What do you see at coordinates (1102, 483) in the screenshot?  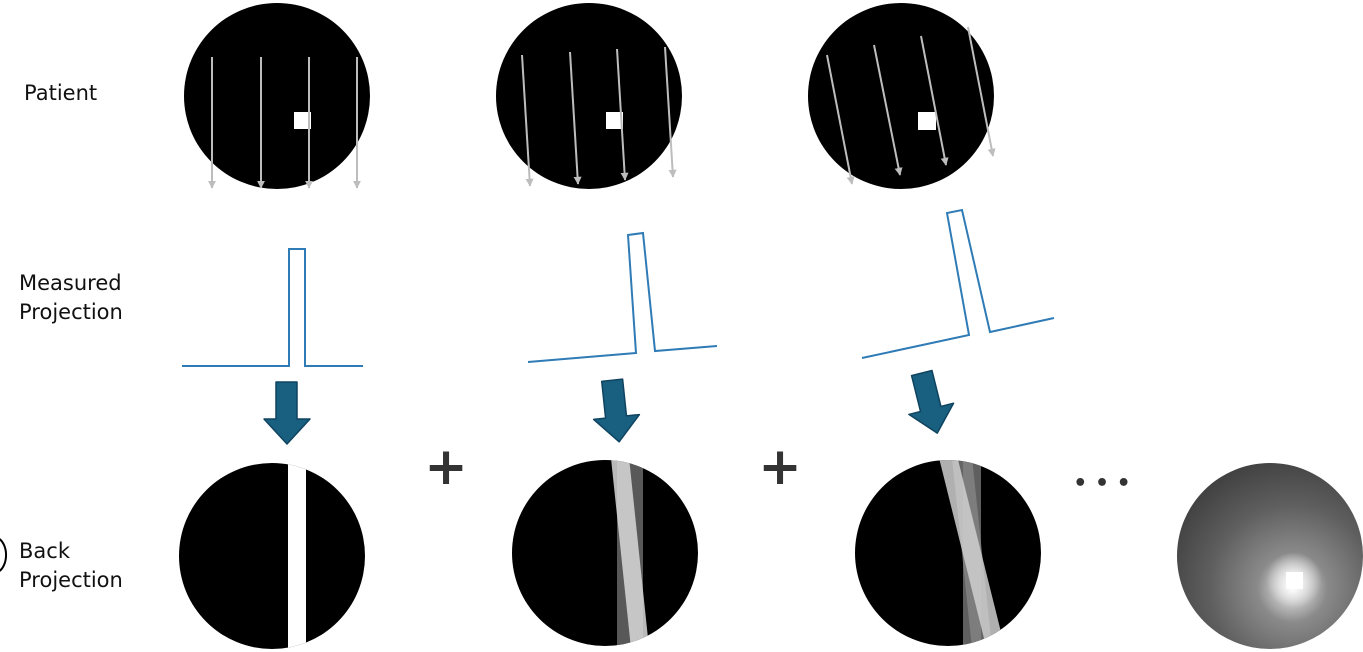 I see `ellipsis-icon: • • •` at bounding box center [1102, 483].